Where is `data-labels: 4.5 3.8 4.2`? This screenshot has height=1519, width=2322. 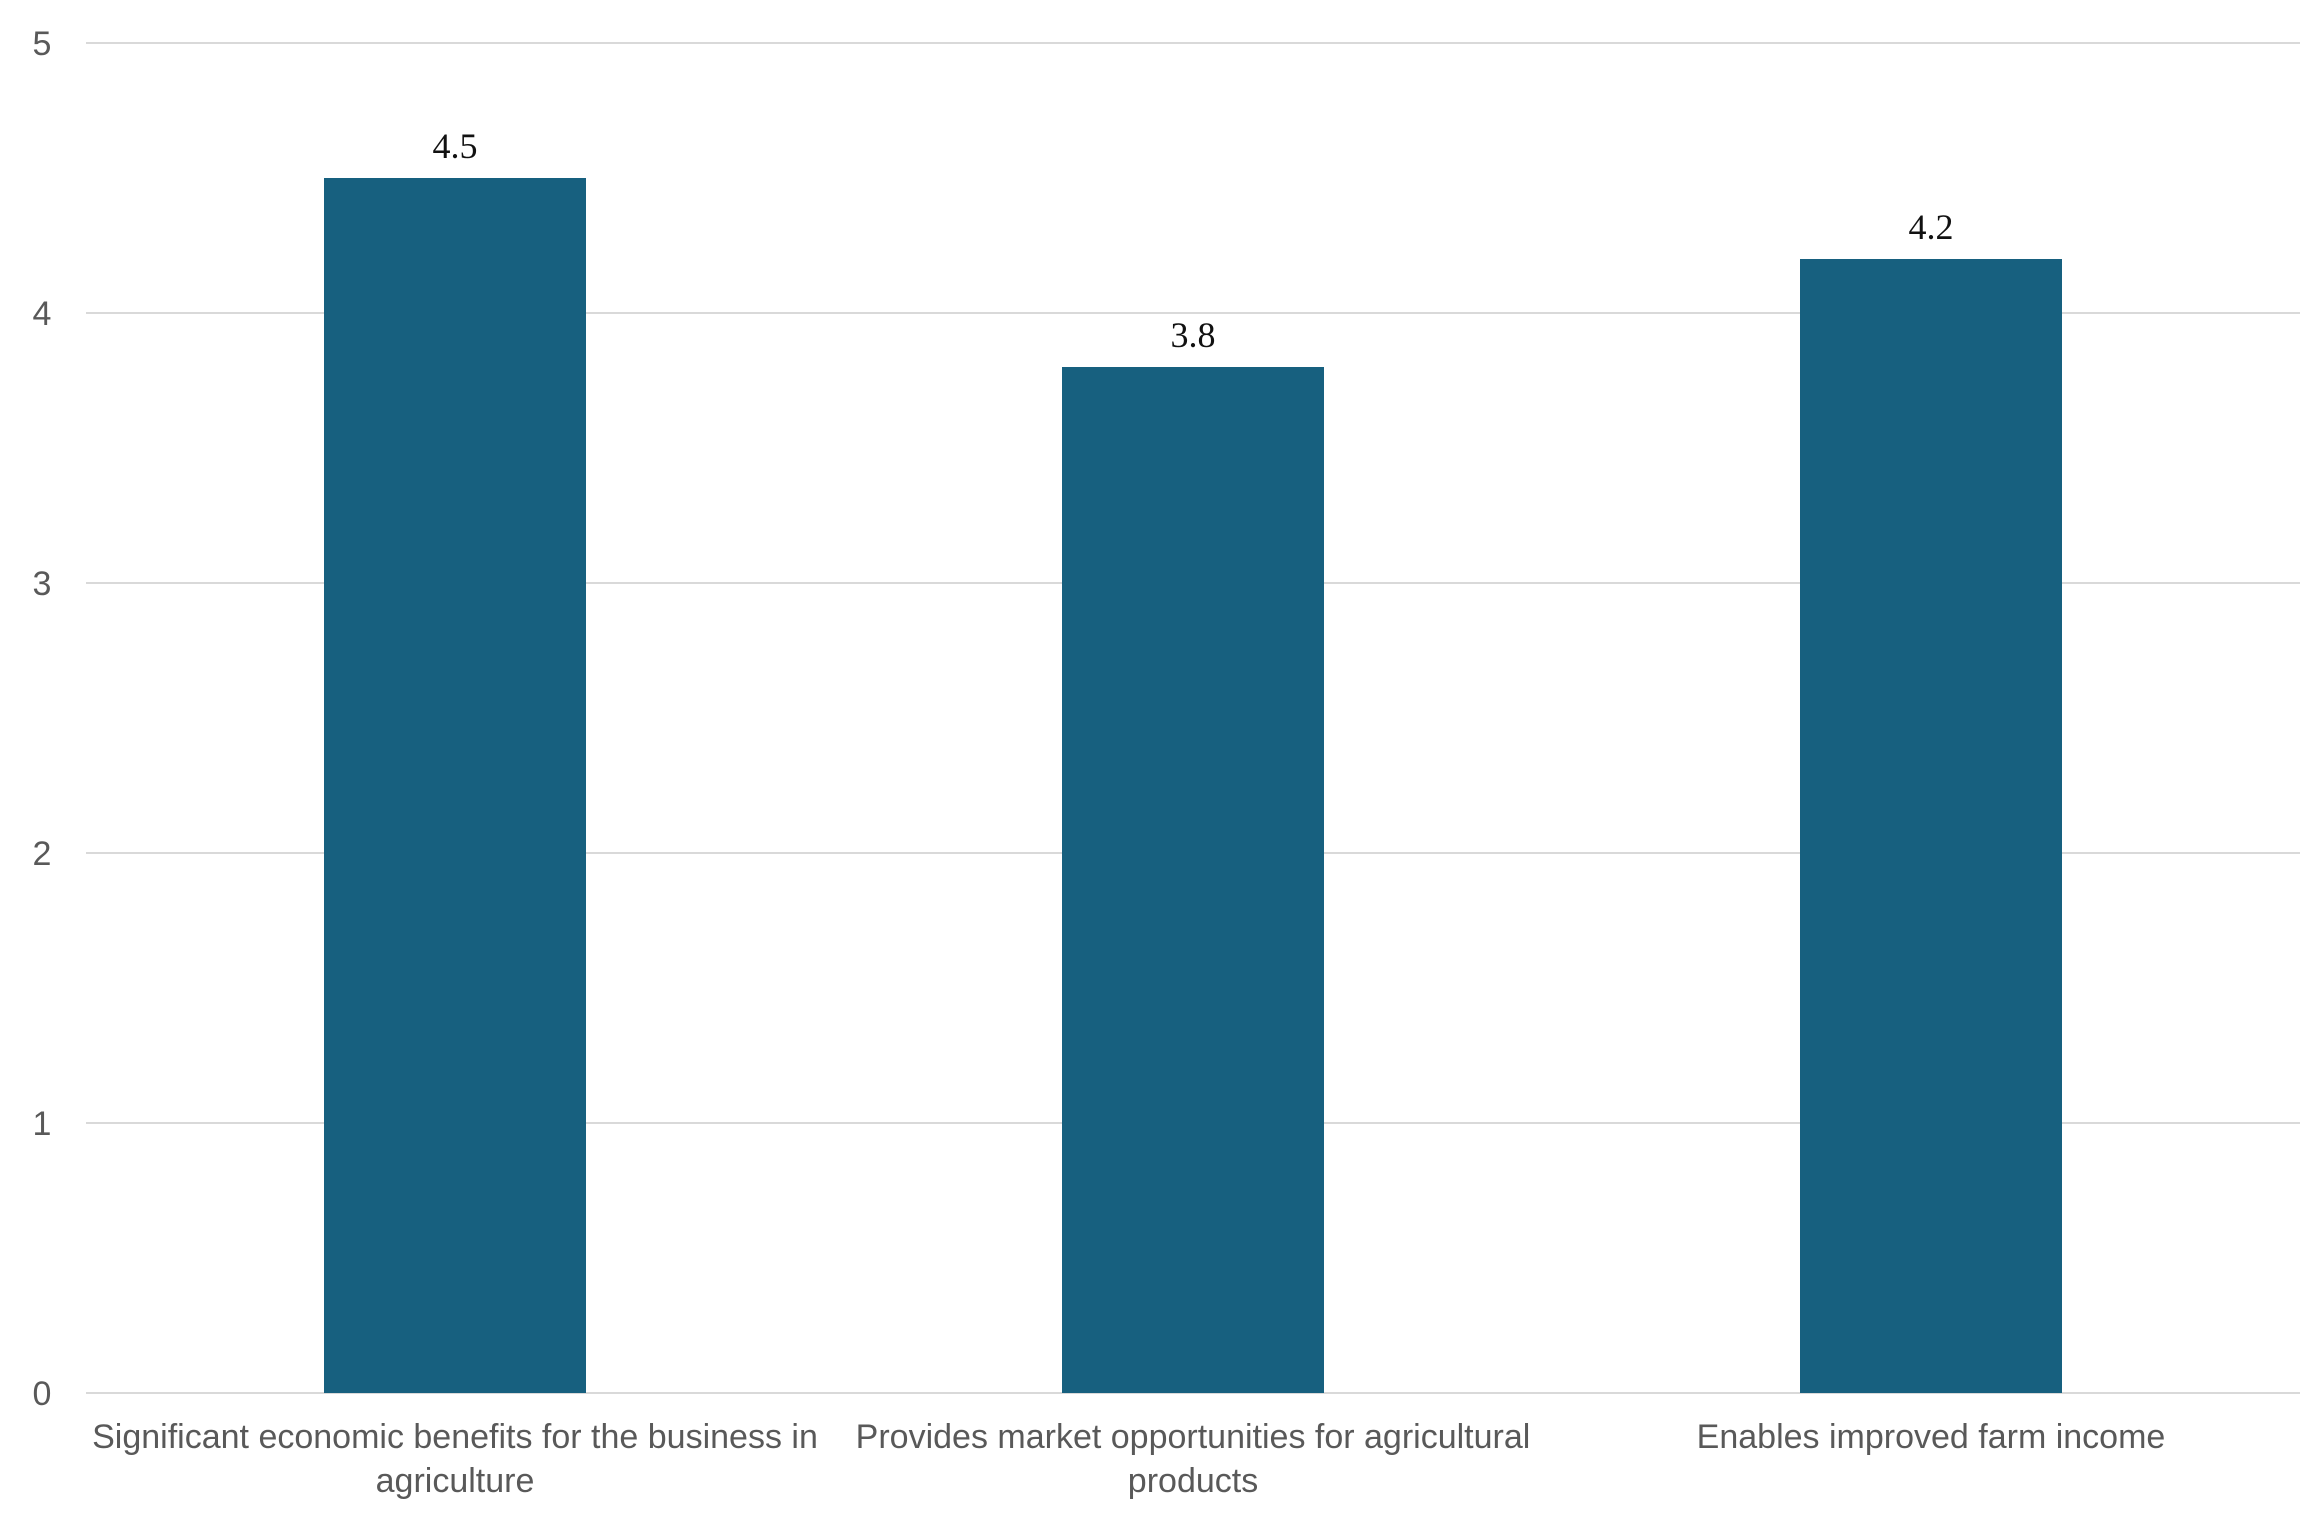
data-labels: 4.5 3.8 4.2 is located at coordinates (1193, 240).